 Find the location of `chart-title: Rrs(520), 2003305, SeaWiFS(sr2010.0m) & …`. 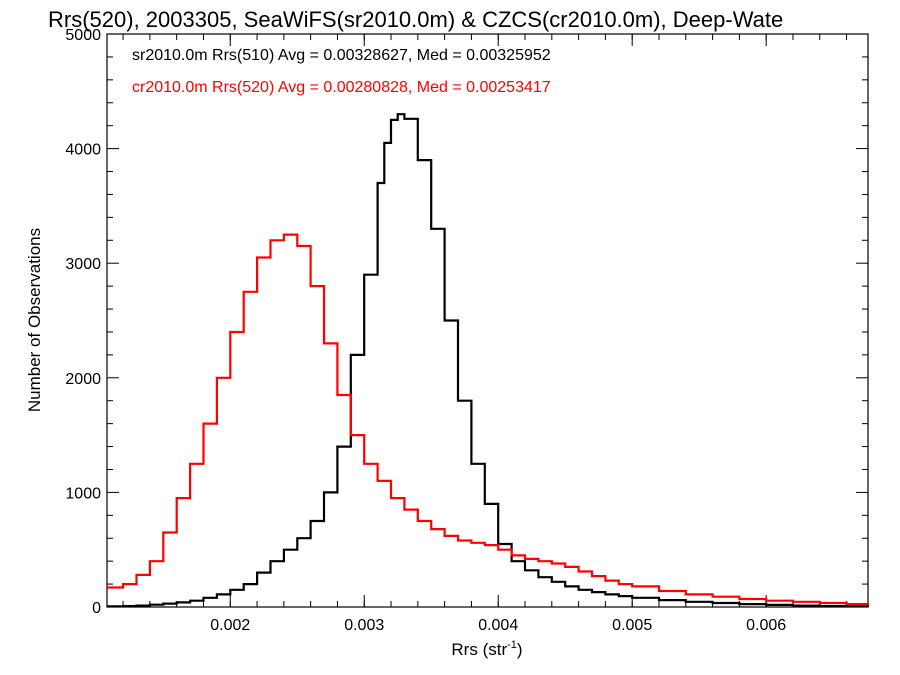

chart-title: Rrs(520), 2003305, SeaWiFS(sr2010.0m) & … is located at coordinates (415, 19).